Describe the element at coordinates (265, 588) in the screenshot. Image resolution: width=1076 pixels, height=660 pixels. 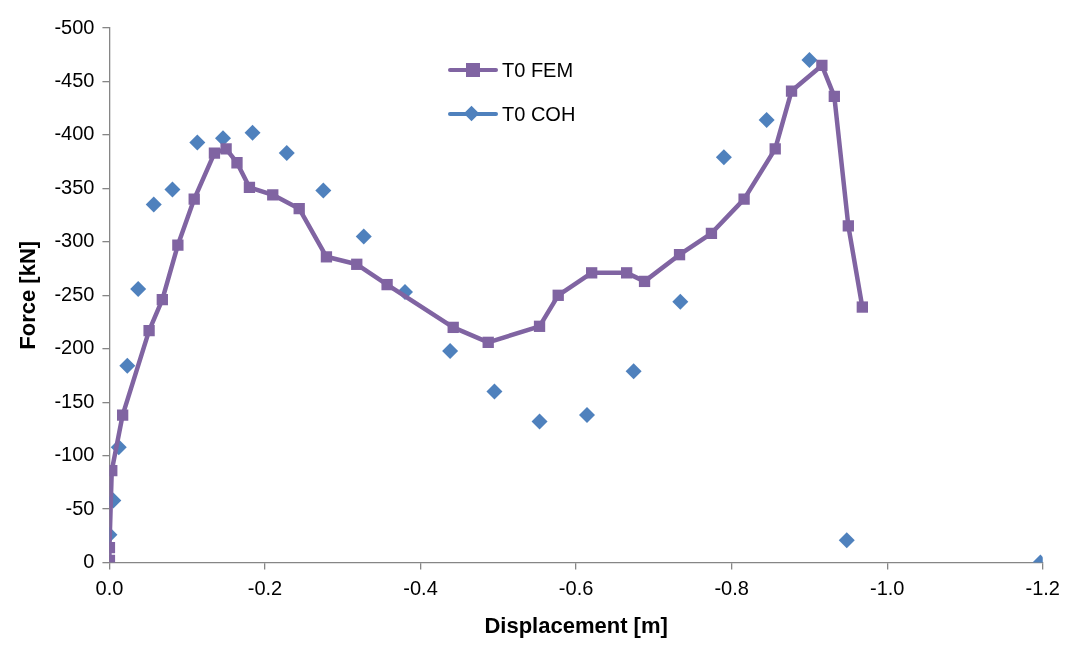
I see `x-tick-label: -0.2` at that location.